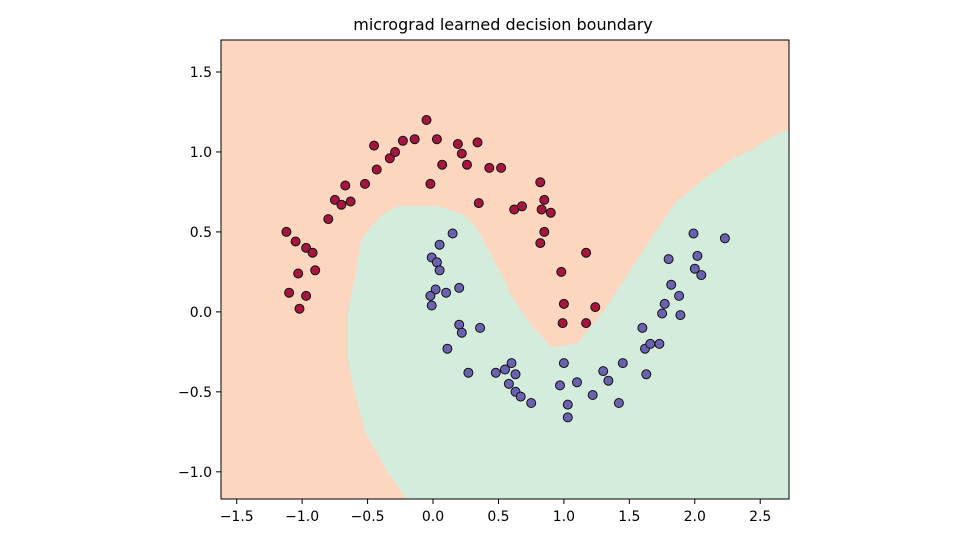 This screenshot has height=540, width=960. Describe the element at coordinates (199, 273) in the screenshot. I see `y-axis: −1.0 −0.5 0.0 0.5 1.0 1.5` at that location.